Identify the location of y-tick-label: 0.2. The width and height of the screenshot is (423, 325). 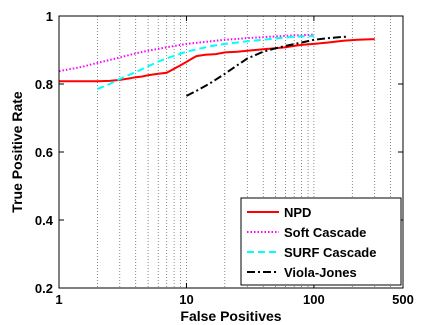
(44, 288).